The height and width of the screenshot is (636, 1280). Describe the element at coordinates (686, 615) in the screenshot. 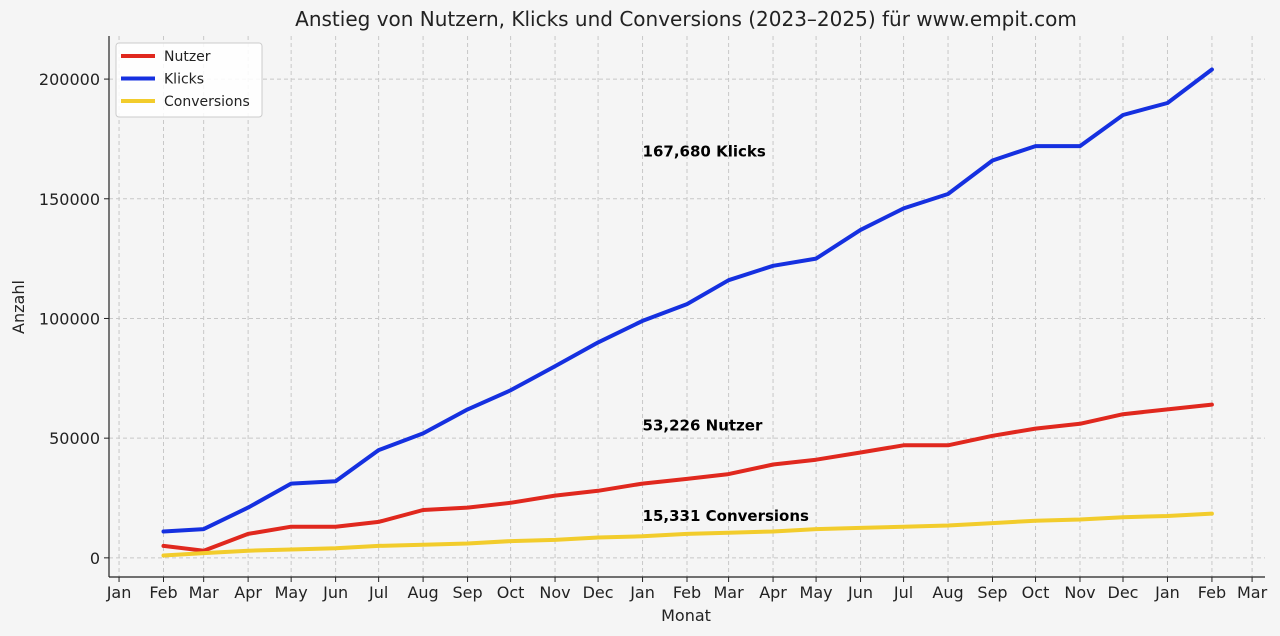

I see `x-axis-label: Monat` at that location.